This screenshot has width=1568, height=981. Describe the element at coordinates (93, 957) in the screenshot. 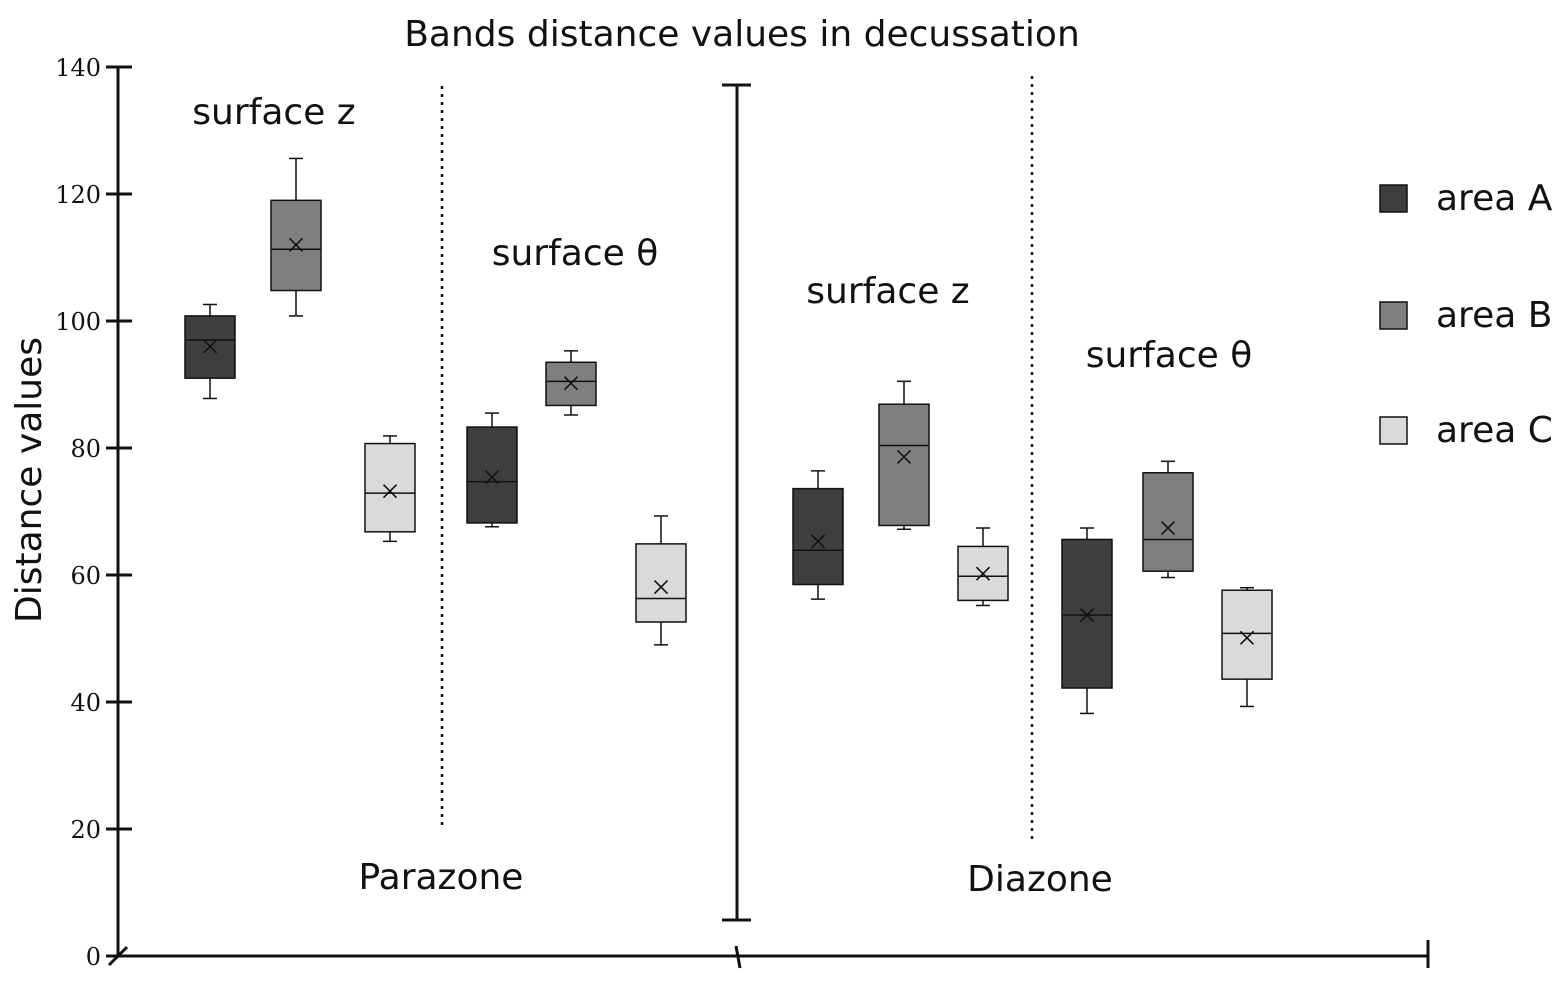

I see `y-tick-label: 0` at that location.